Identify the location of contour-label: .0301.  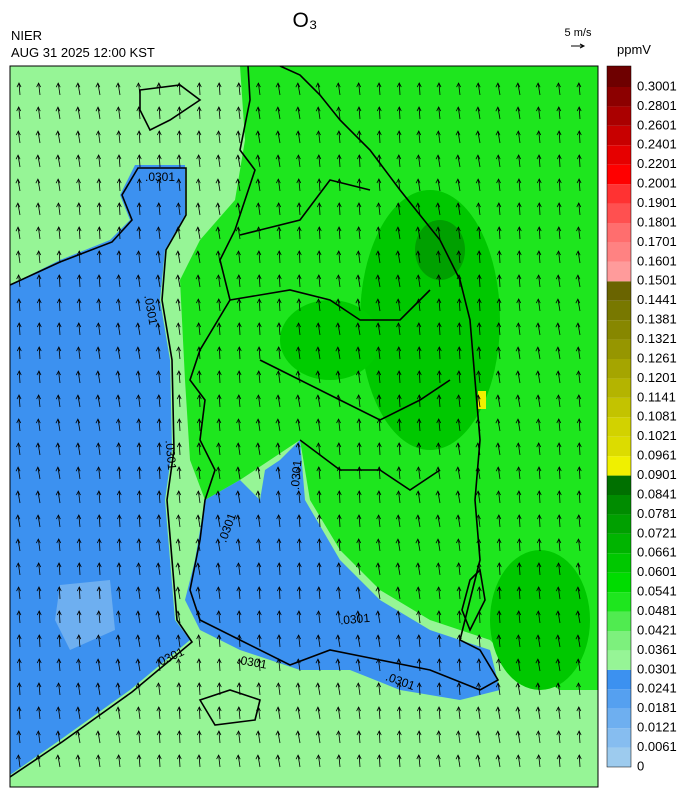
(171, 454).